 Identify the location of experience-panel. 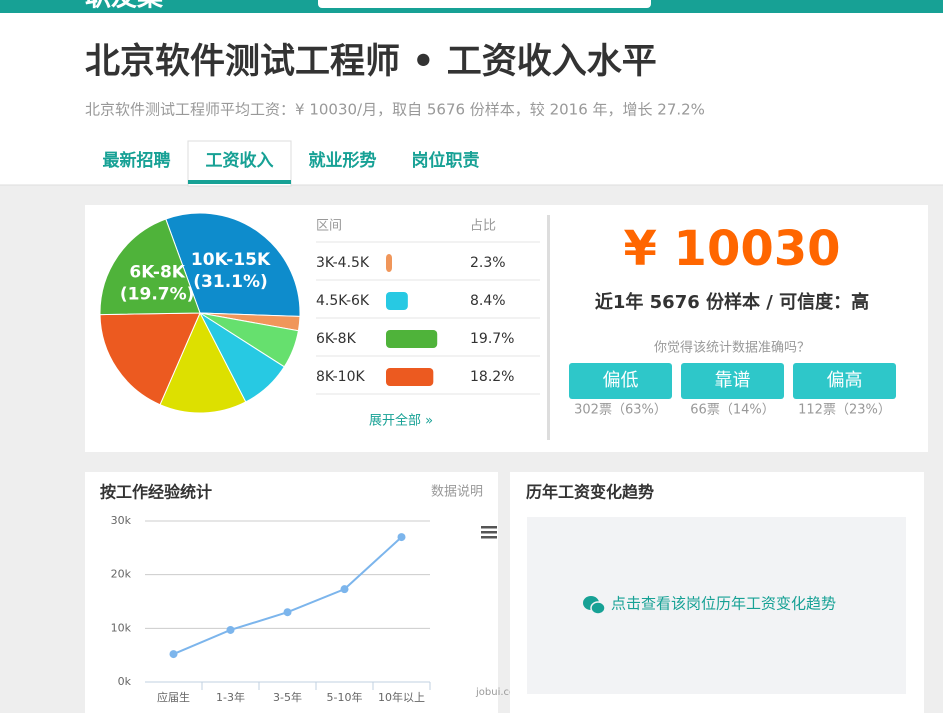
(291, 592).